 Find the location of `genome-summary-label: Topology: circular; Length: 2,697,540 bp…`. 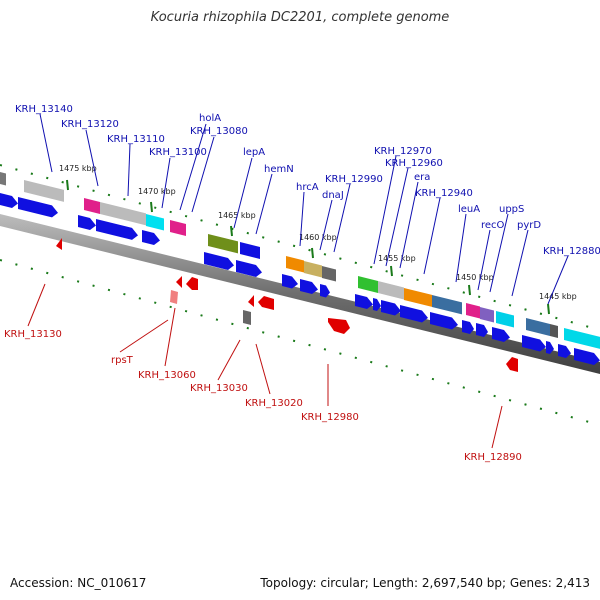

genome-summary-label: Topology: circular; Length: 2,697,540 bp… is located at coordinates (425, 583).